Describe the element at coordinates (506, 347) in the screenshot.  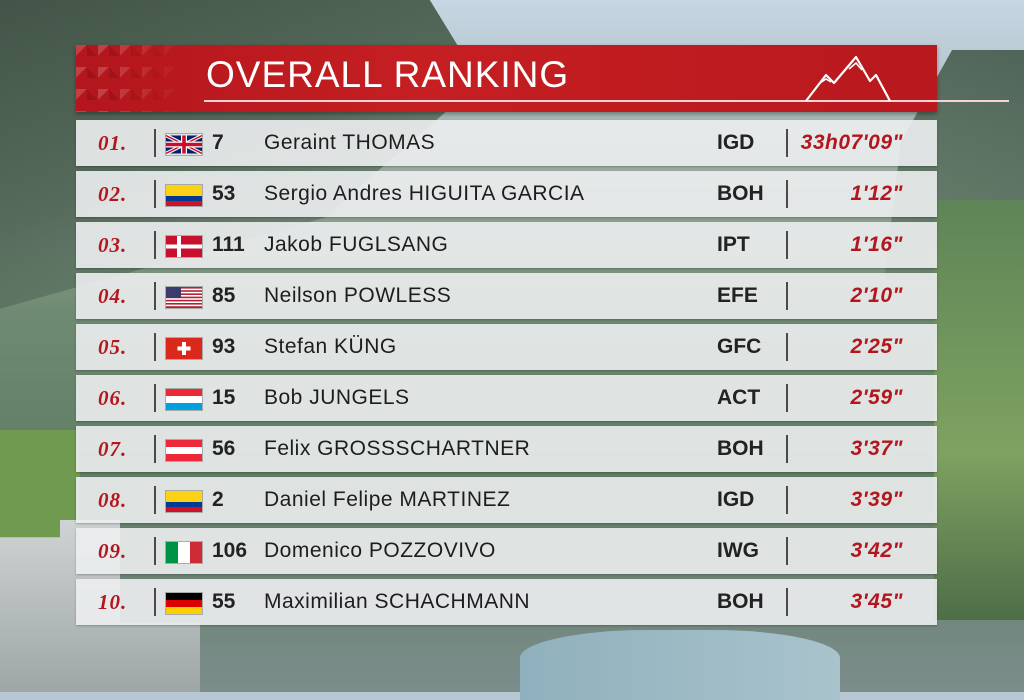
I see `ranking-row: 05. 93 Stefan KÜNG GFC 2'25"` at that location.